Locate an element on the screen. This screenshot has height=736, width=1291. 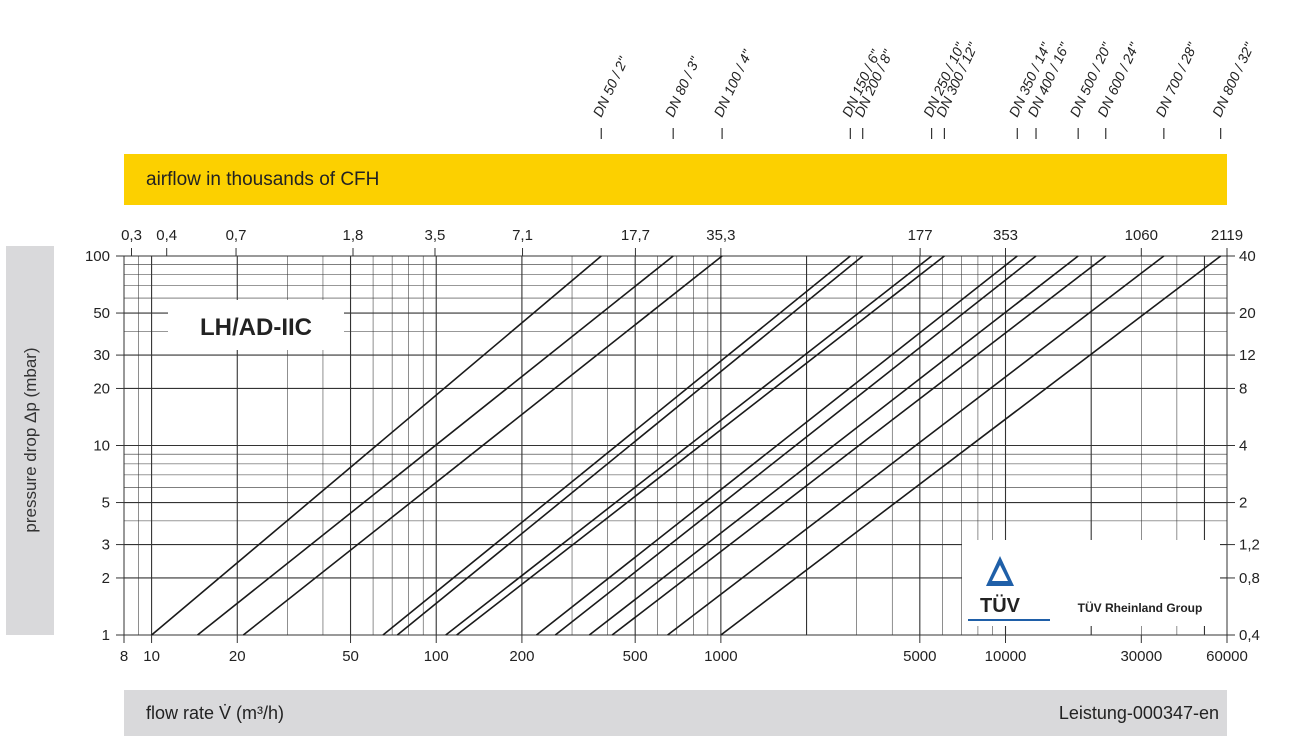
logo-brand: TÜV is located at coordinates (1000, 605).